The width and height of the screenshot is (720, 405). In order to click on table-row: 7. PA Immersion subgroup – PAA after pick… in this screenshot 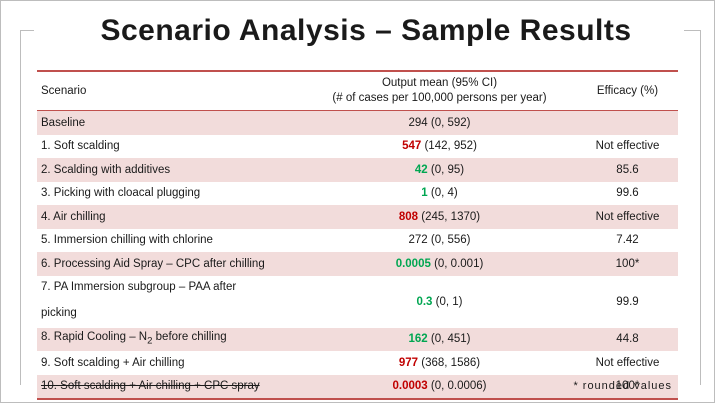, I will do `click(357, 301)`.